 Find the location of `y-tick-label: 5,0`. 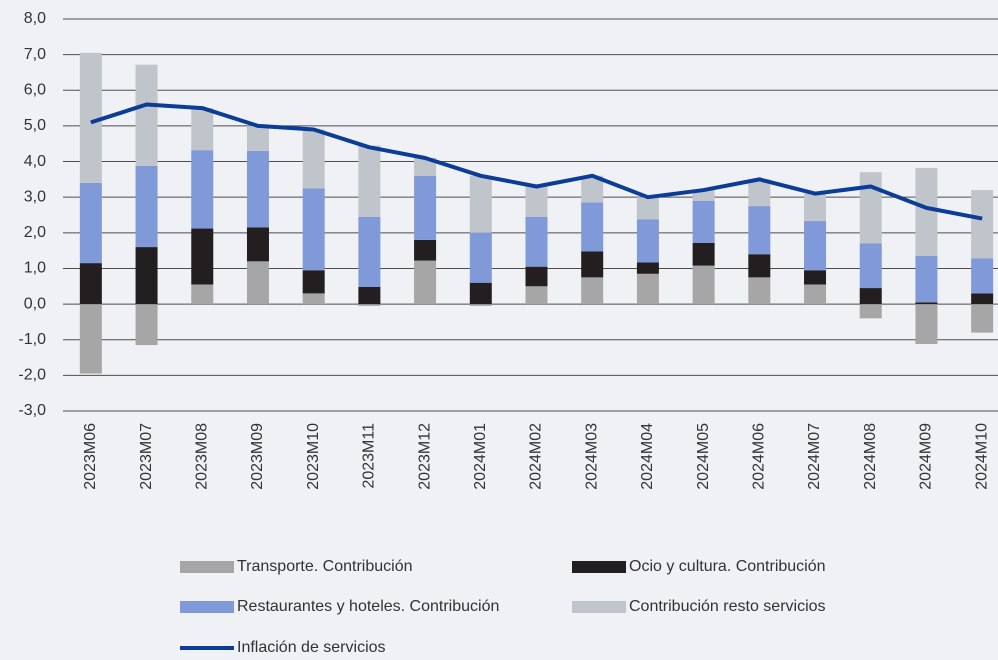

y-tick-label: 5,0 is located at coordinates (35, 125).